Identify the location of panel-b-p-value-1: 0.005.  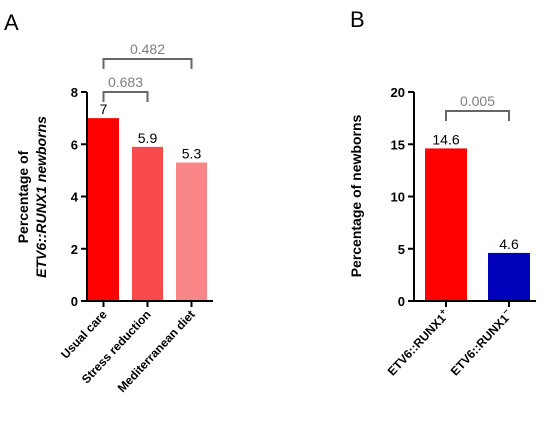
(477, 101).